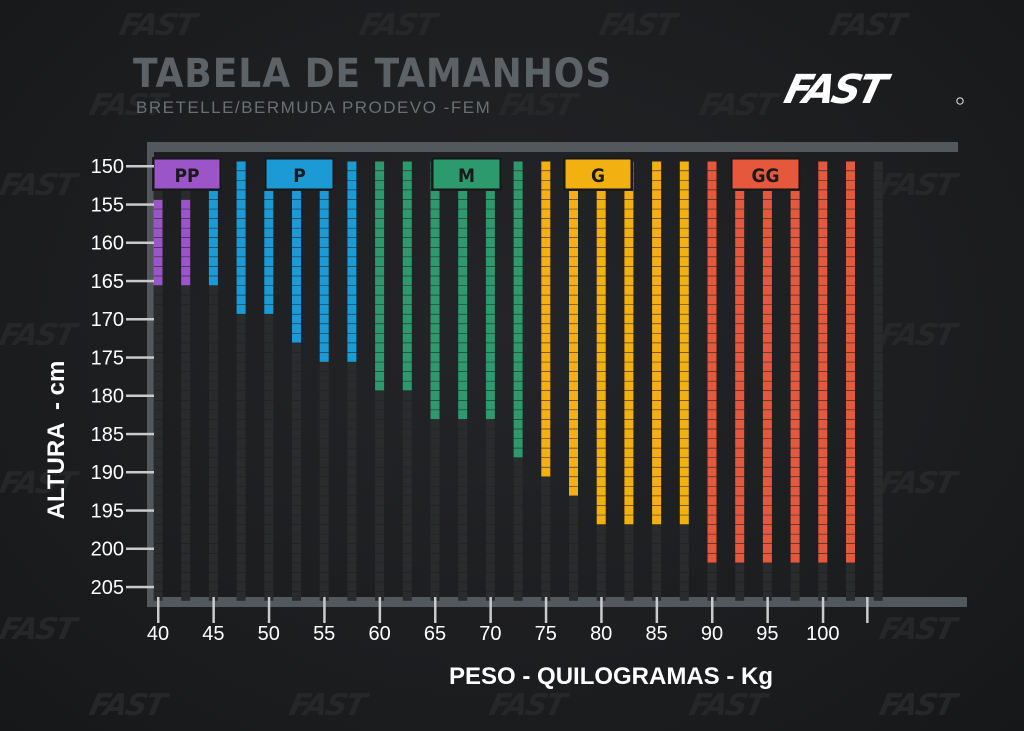 The width and height of the screenshot is (1024, 731). Describe the element at coordinates (186, 271) in the screenshot. I see `size-cell-pp` at that location.